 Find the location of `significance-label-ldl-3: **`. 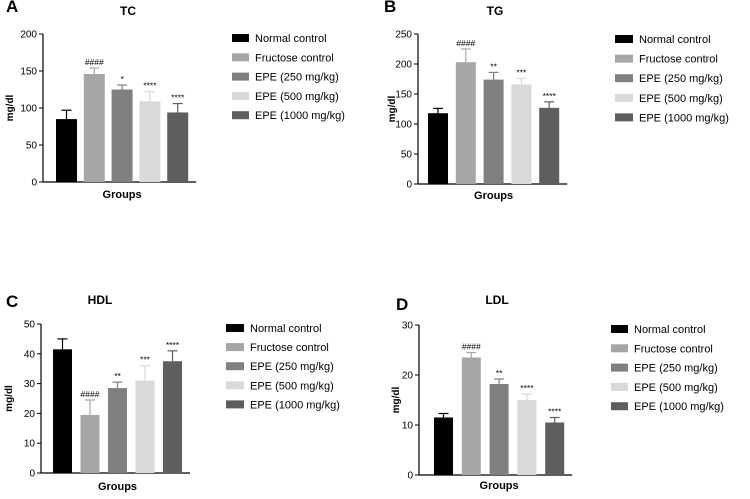

significance-label-ldl-3: ** is located at coordinates (499, 373).